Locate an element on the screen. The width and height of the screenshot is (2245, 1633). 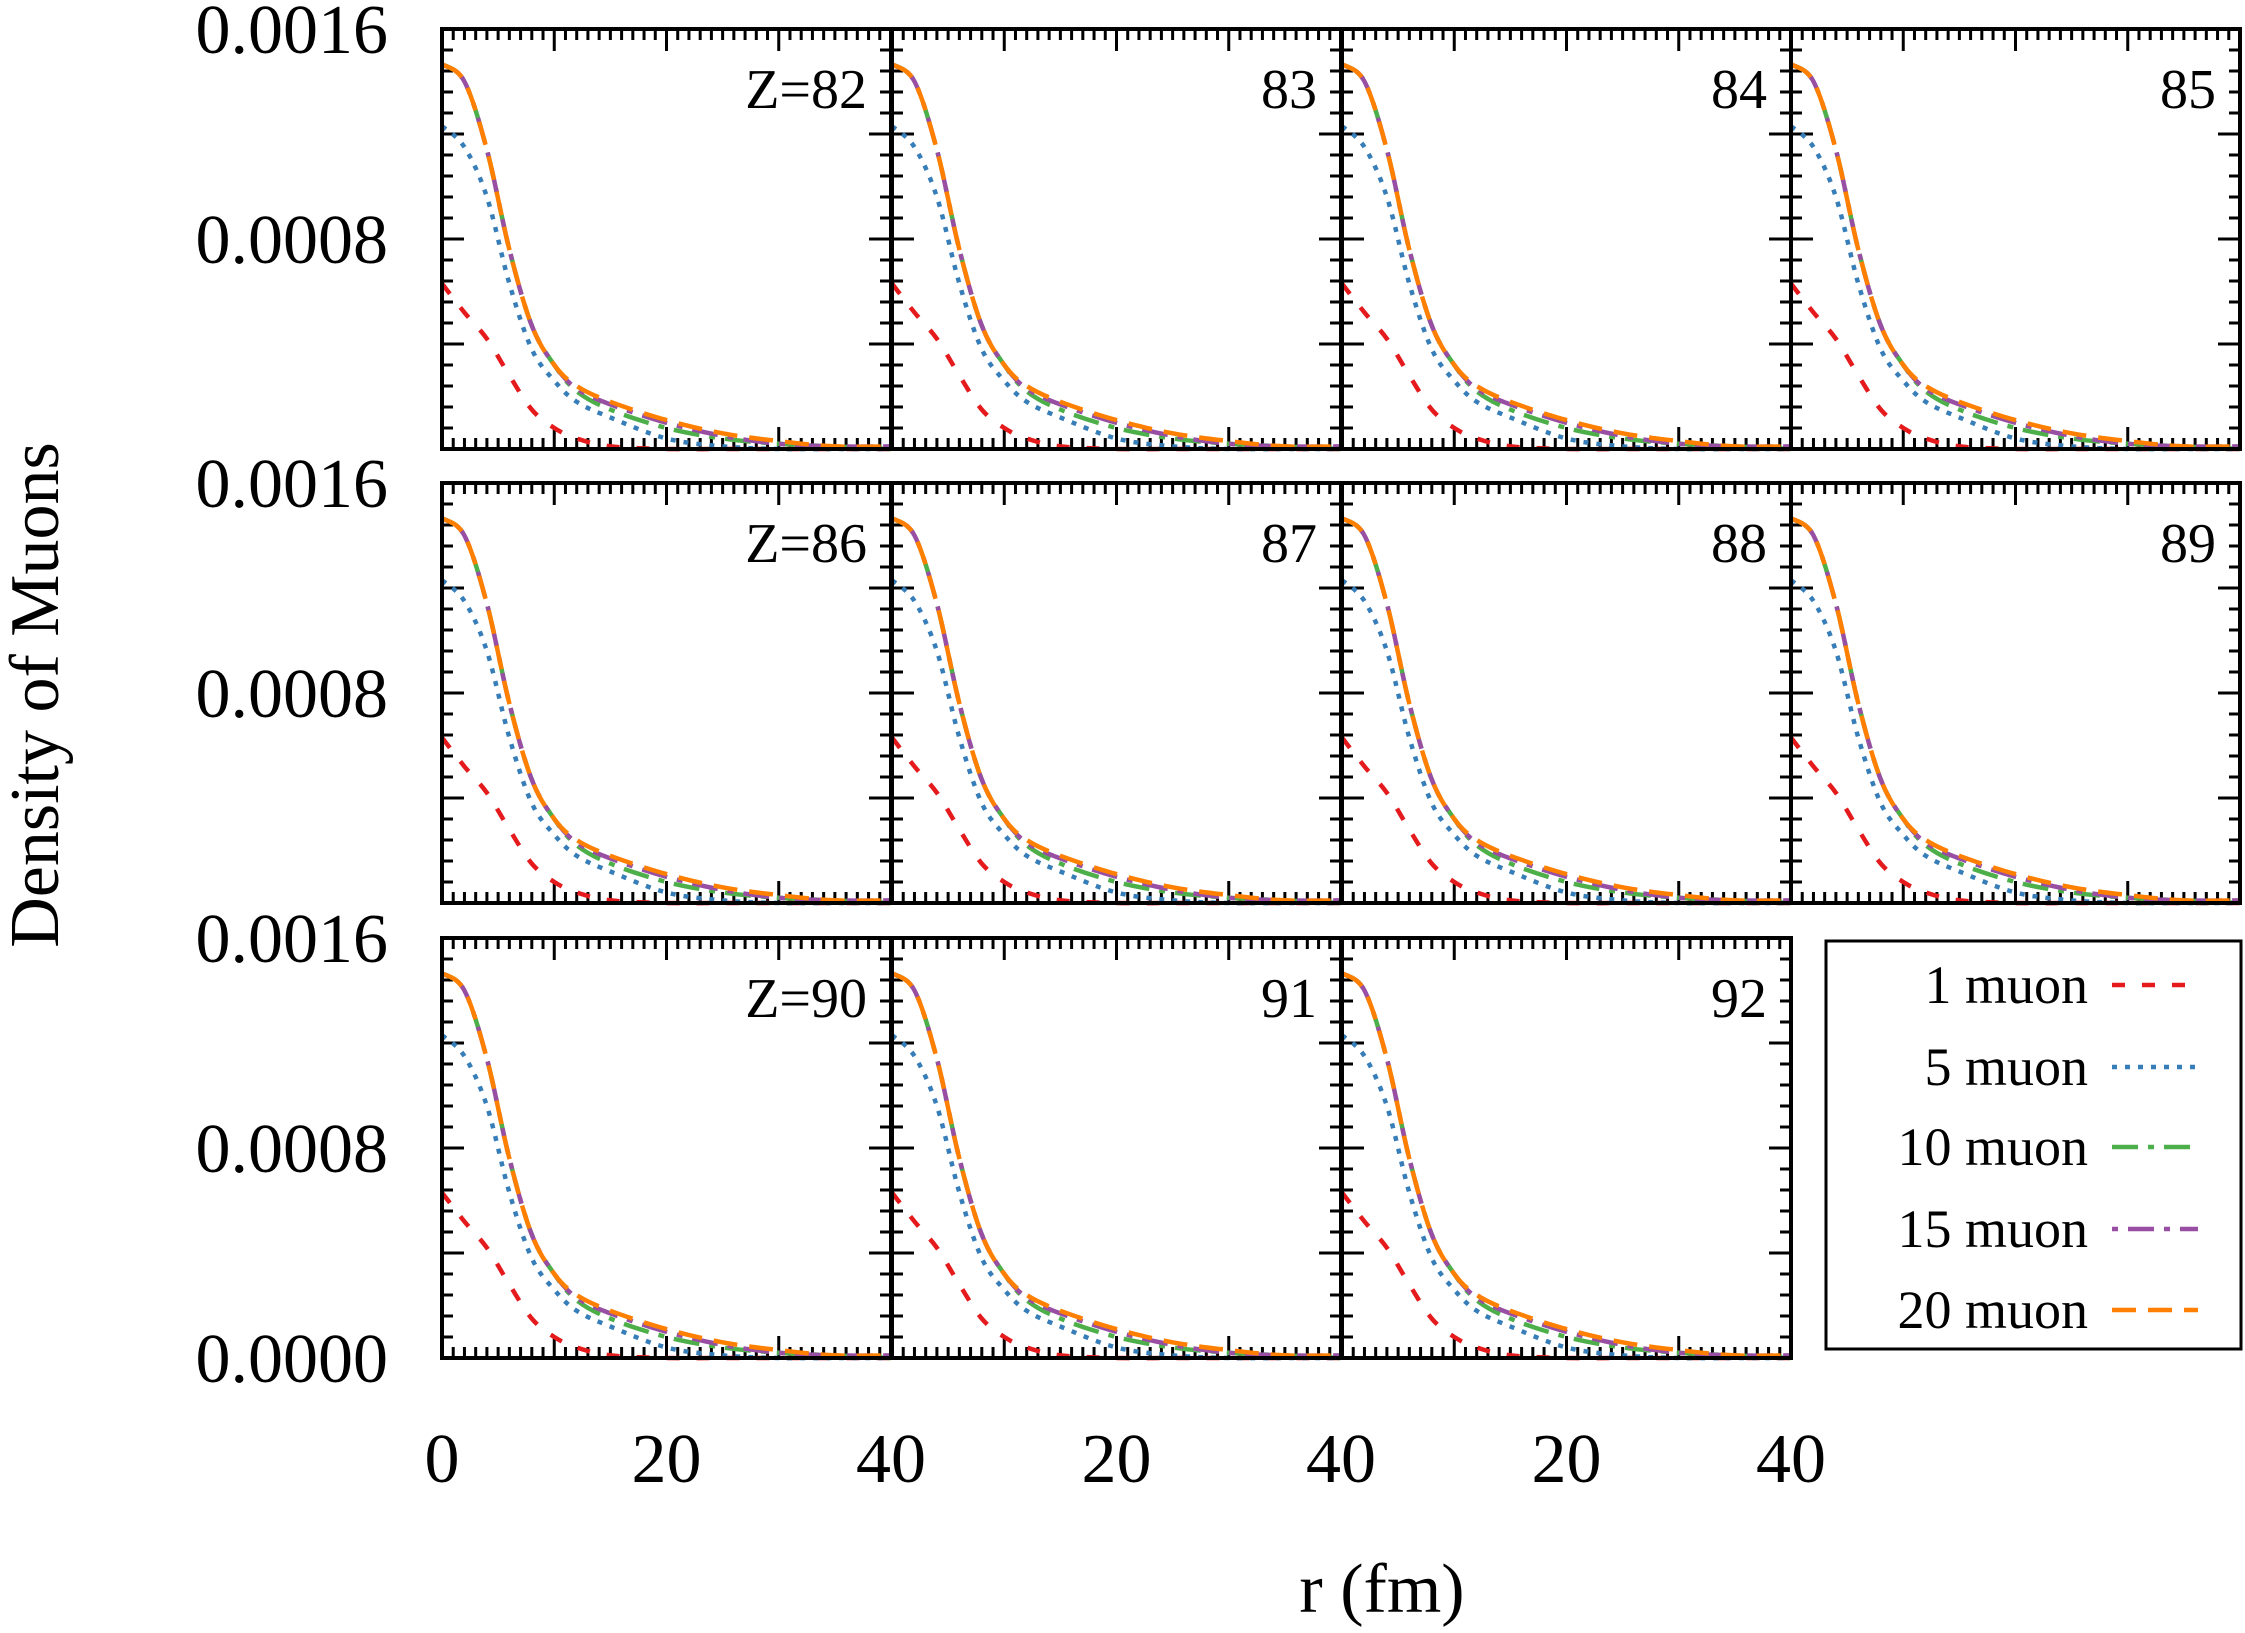
panel-label: 91 is located at coordinates (1289, 999).